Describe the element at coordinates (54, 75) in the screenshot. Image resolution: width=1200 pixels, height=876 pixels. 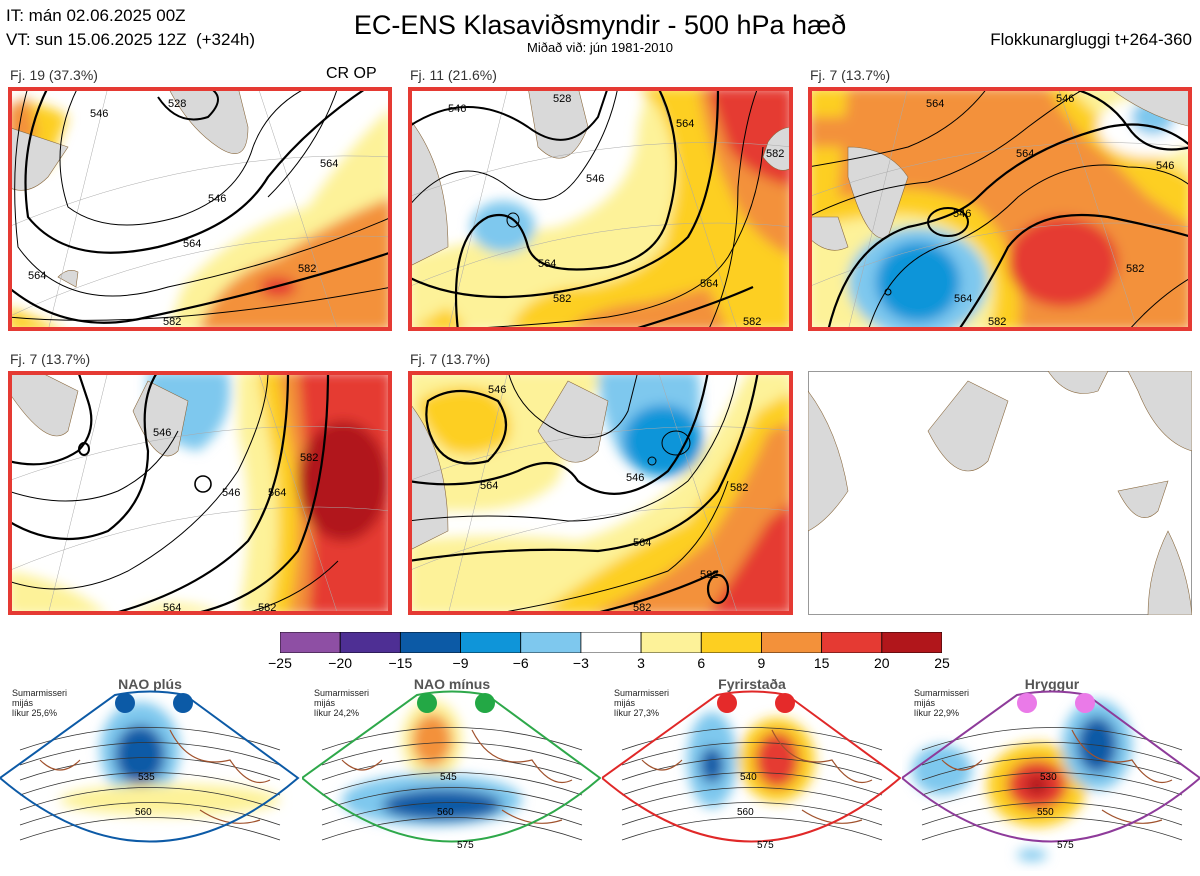
I see `cluster-1-label: Fj. 19 (37.3%)` at that location.